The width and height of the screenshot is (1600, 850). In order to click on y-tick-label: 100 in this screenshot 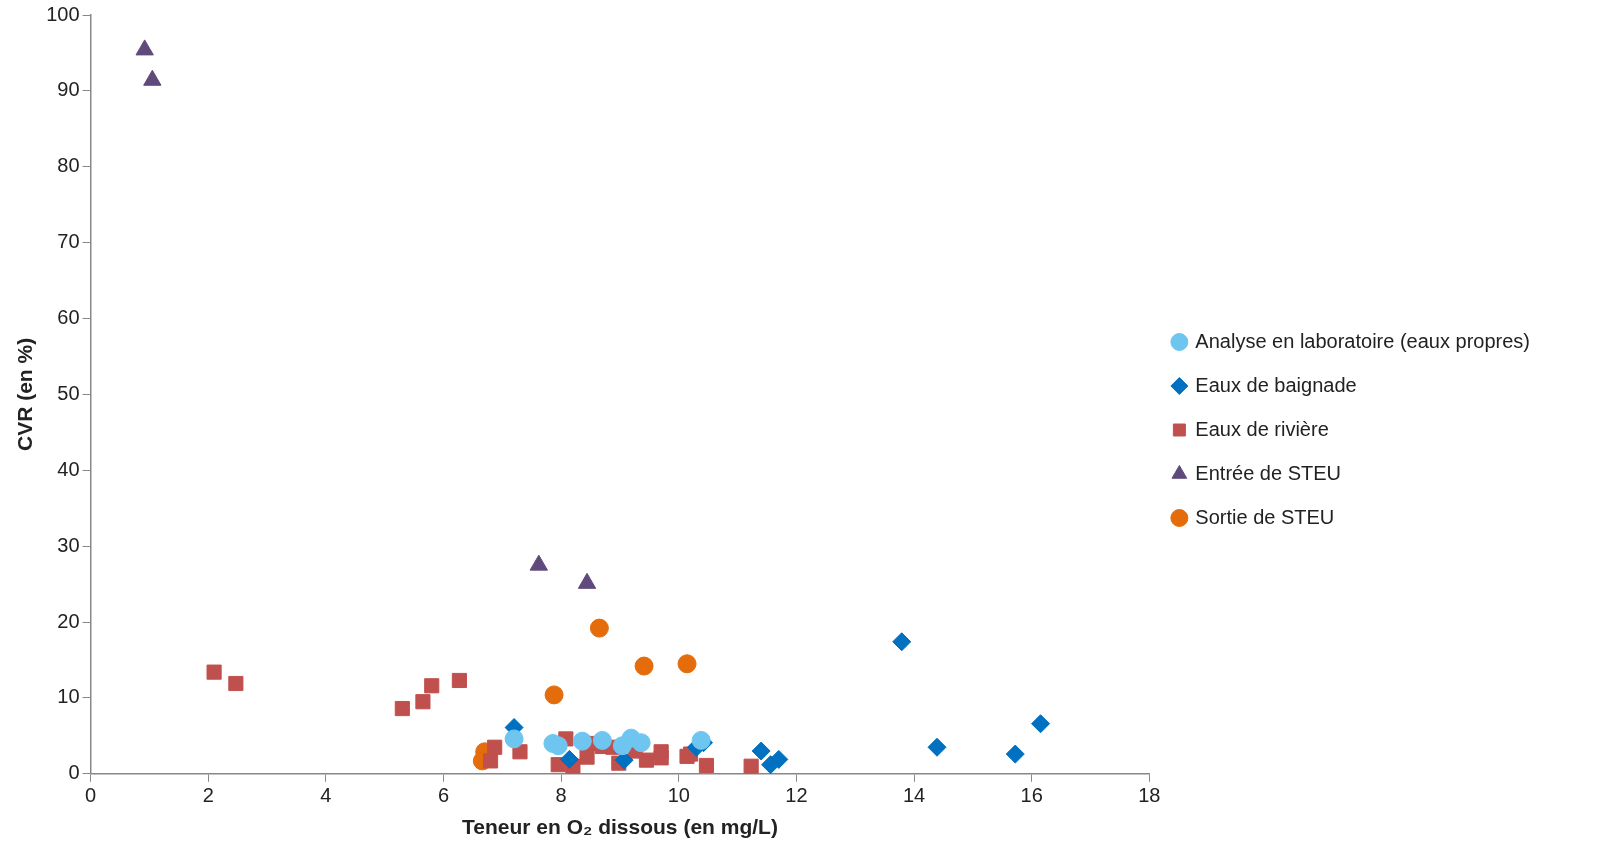, I will do `click(63, 13)`.